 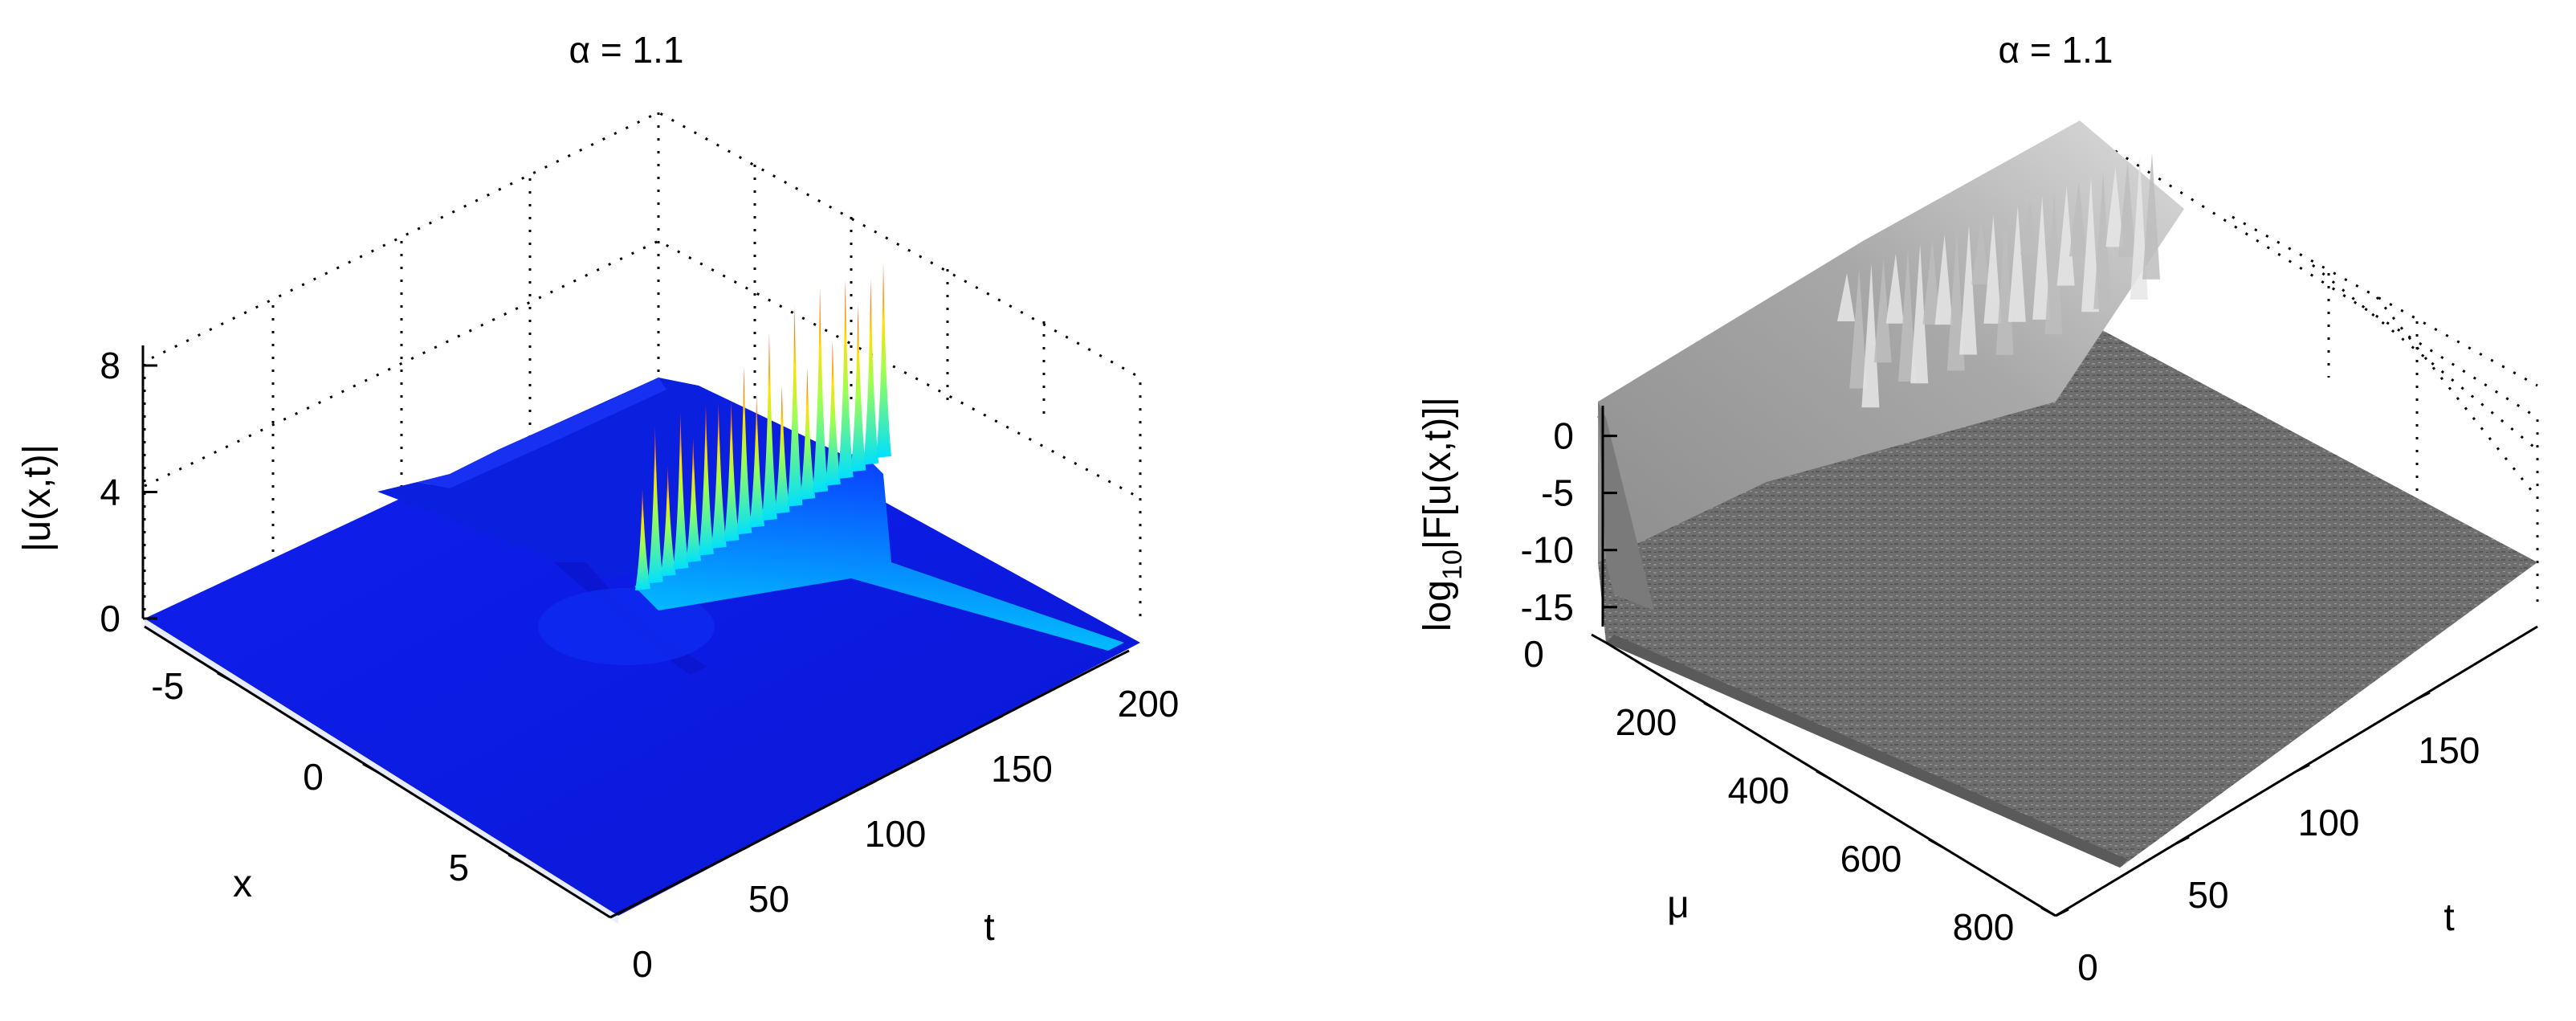 What do you see at coordinates (1442, 514) in the screenshot?
I see `right-z-axis-label: log10|F[u(x,t)]|` at bounding box center [1442, 514].